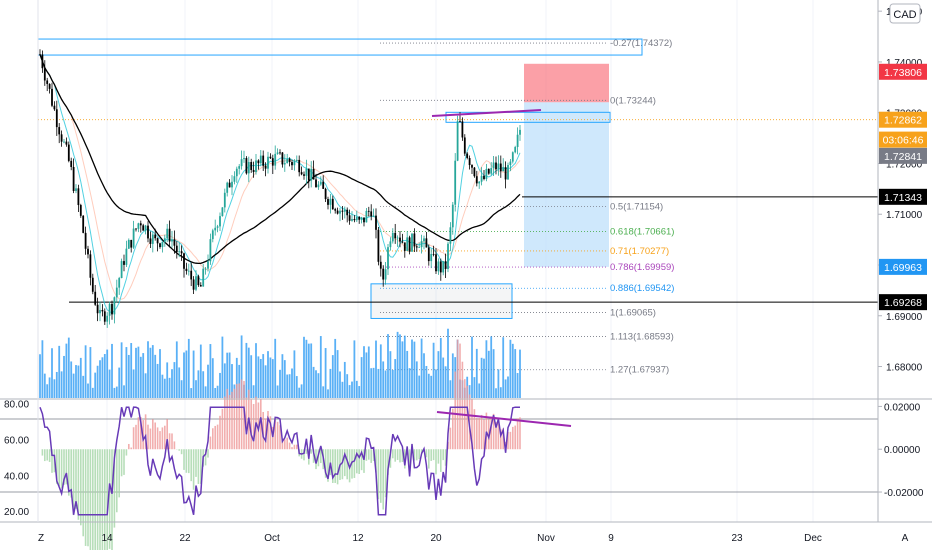  I want to click on price-tick-label: 1.68000, so click(904, 368).